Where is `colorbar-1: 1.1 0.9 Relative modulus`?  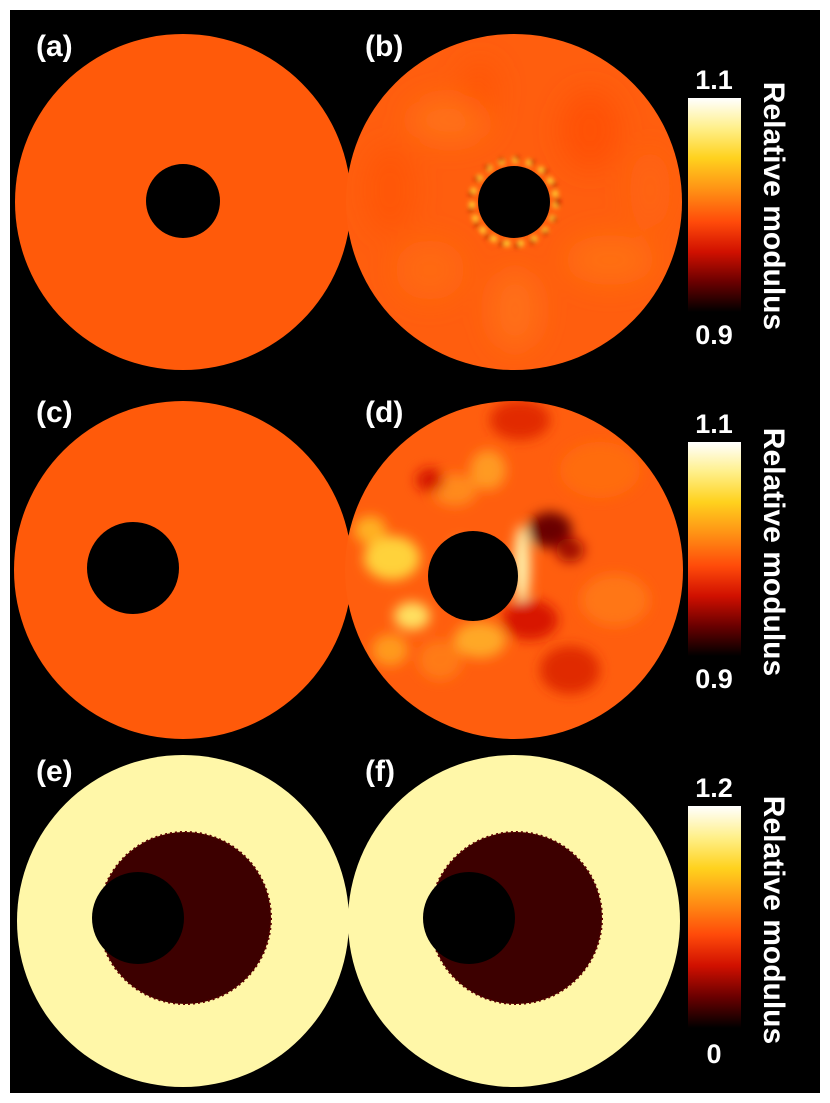 colorbar-1: 1.1 0.9 Relative modulus is located at coordinates (739, 207).